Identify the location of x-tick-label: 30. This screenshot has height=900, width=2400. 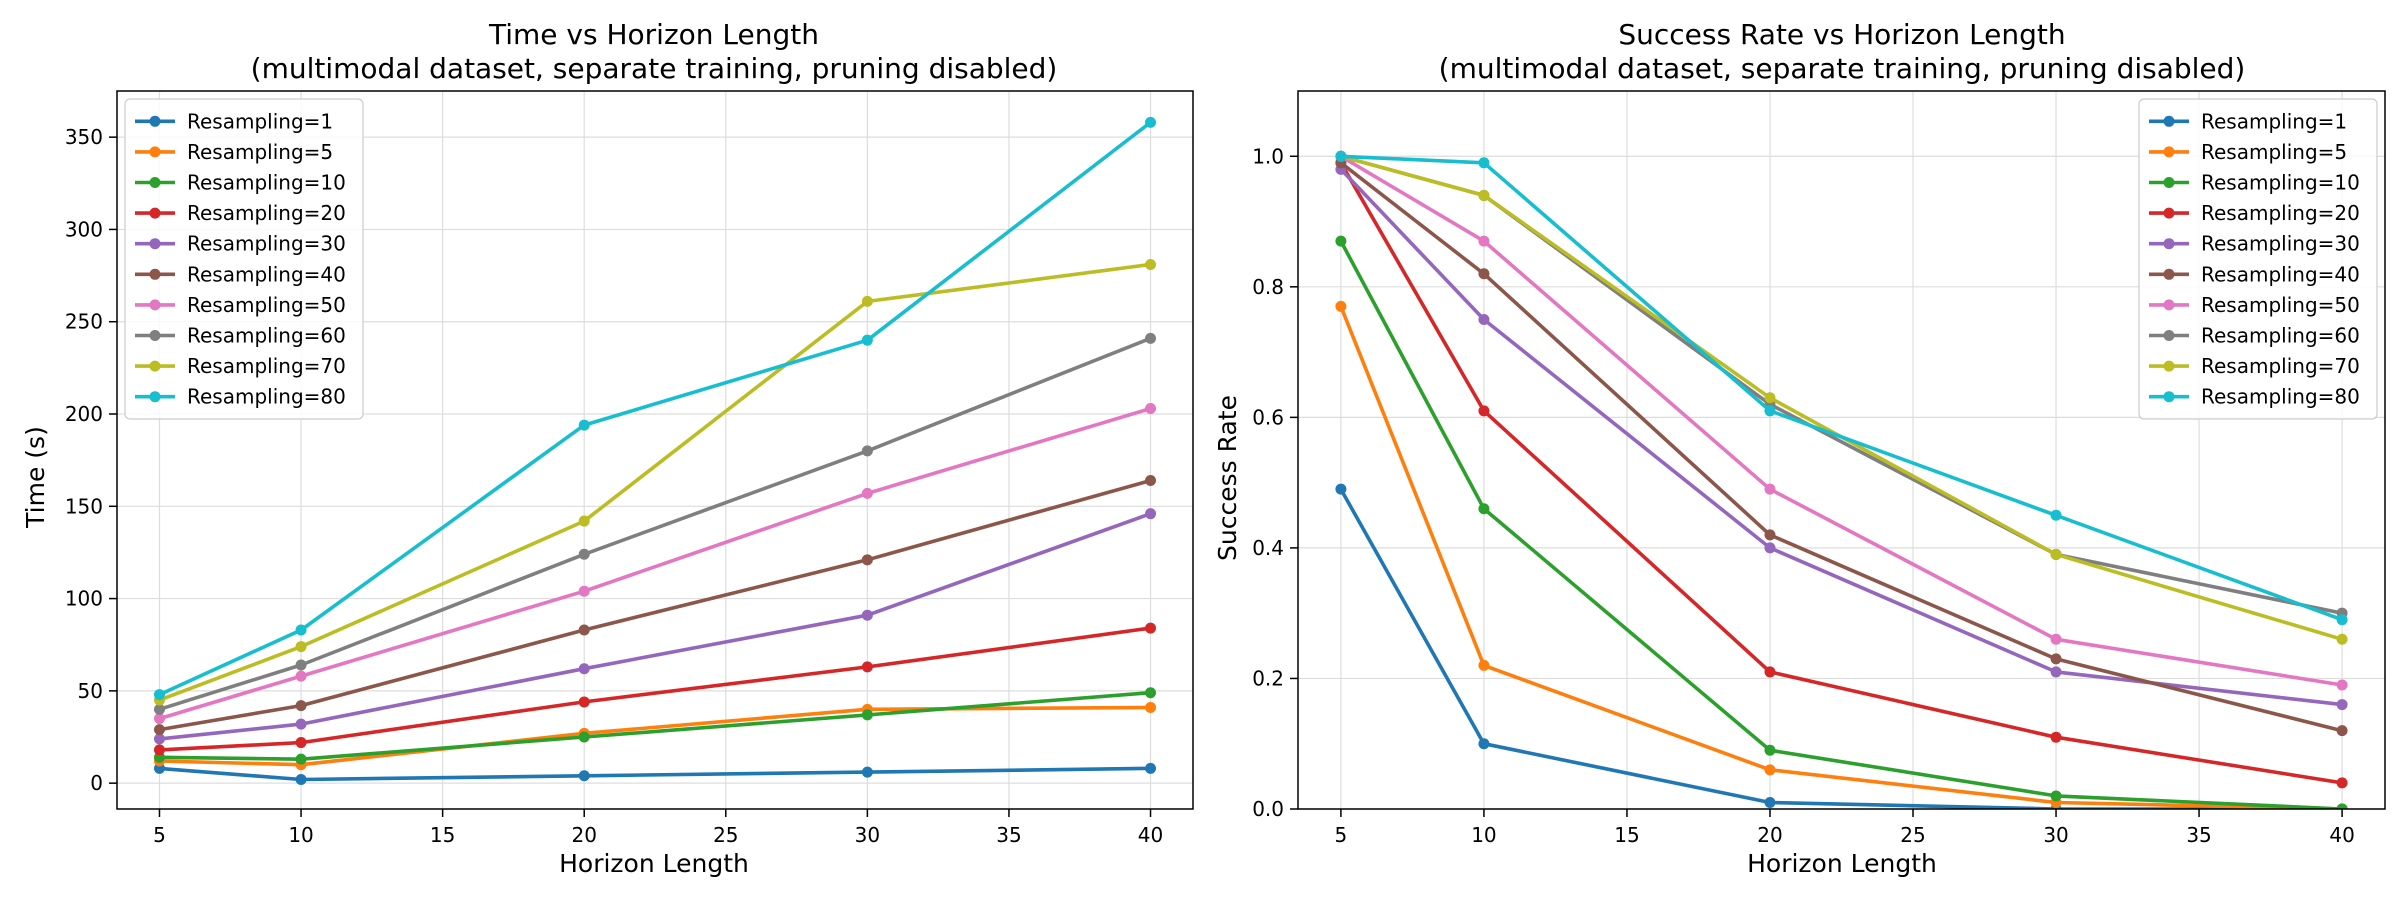
(867, 835).